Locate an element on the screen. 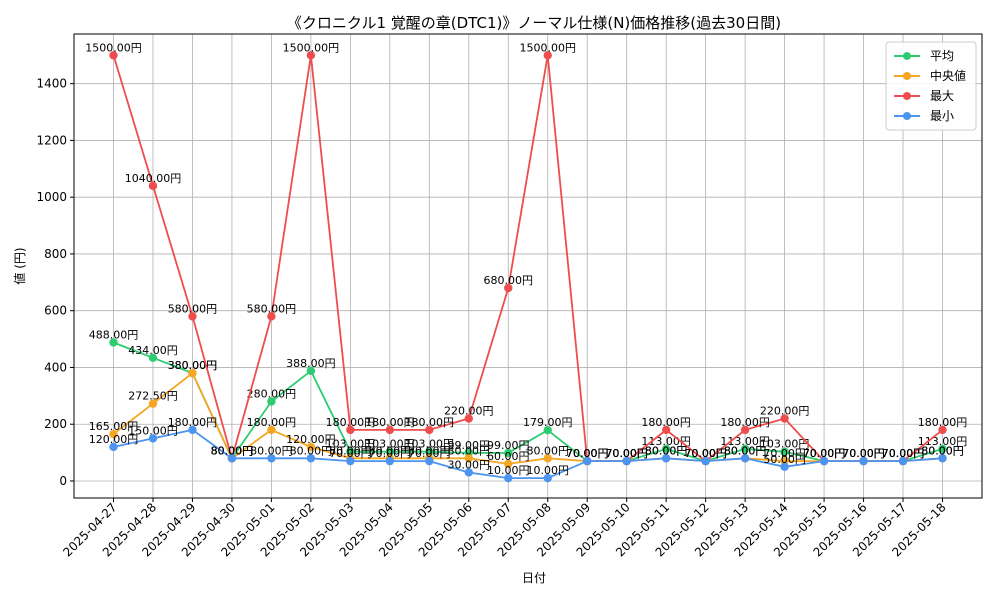 The width and height of the screenshot is (1000, 600). x-axis-label: 日付 is located at coordinates (534, 578).